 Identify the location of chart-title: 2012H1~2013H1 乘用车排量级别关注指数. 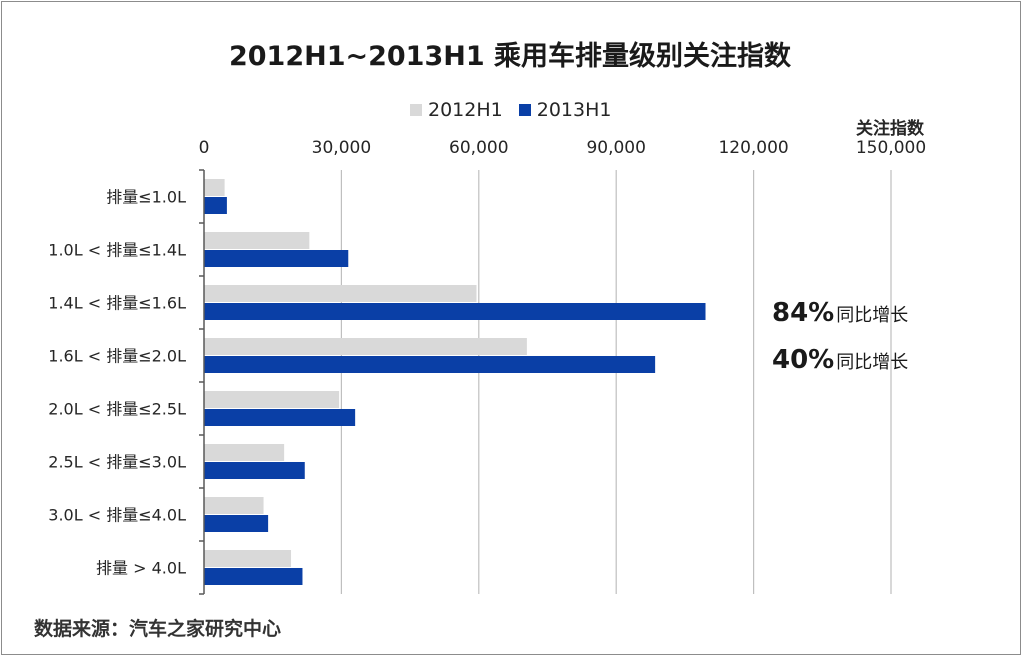
(510, 56).